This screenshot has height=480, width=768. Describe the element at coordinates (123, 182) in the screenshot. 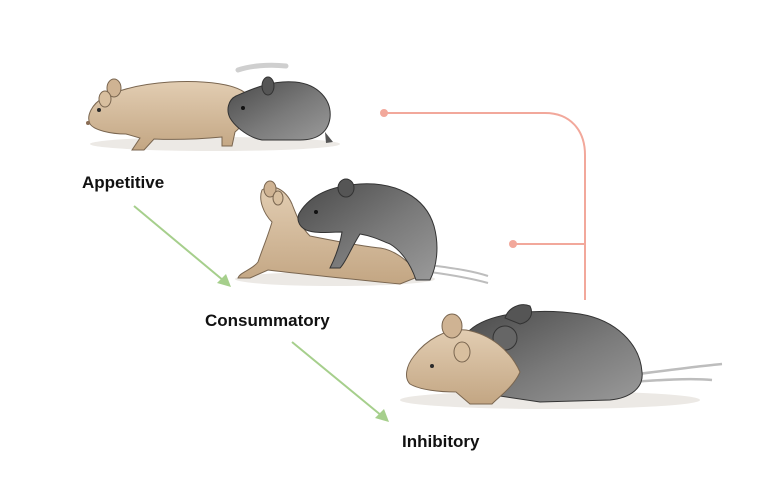

I see `stage-label-appetitive: Appetitive` at that location.